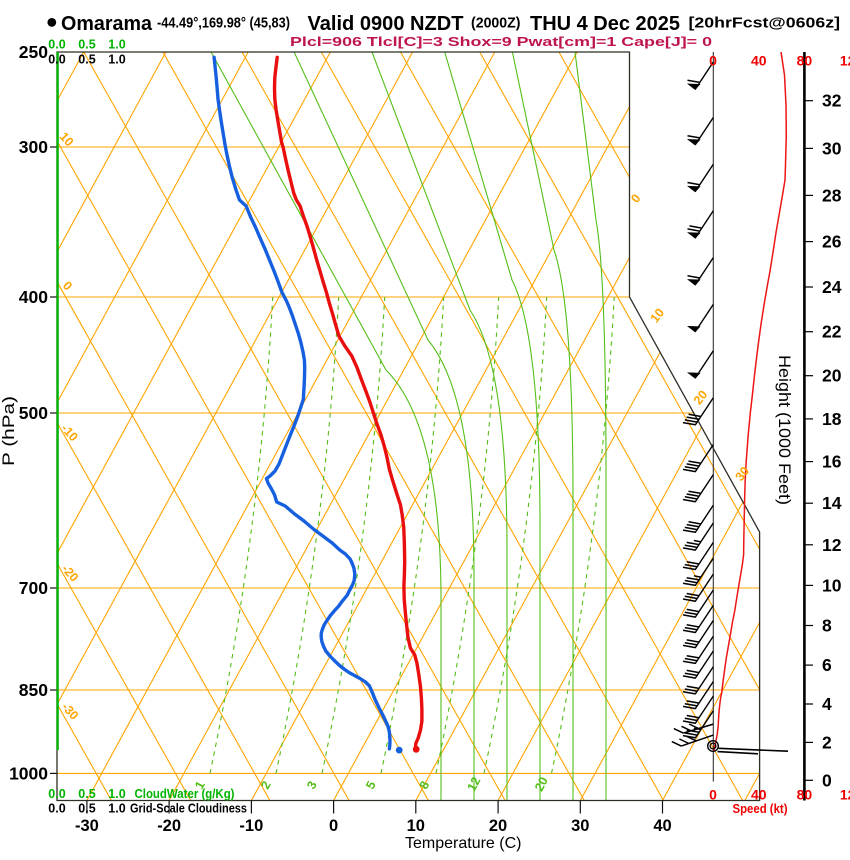 The height and width of the screenshot is (860, 850). I want to click on svg-text: 22, so click(832, 332).